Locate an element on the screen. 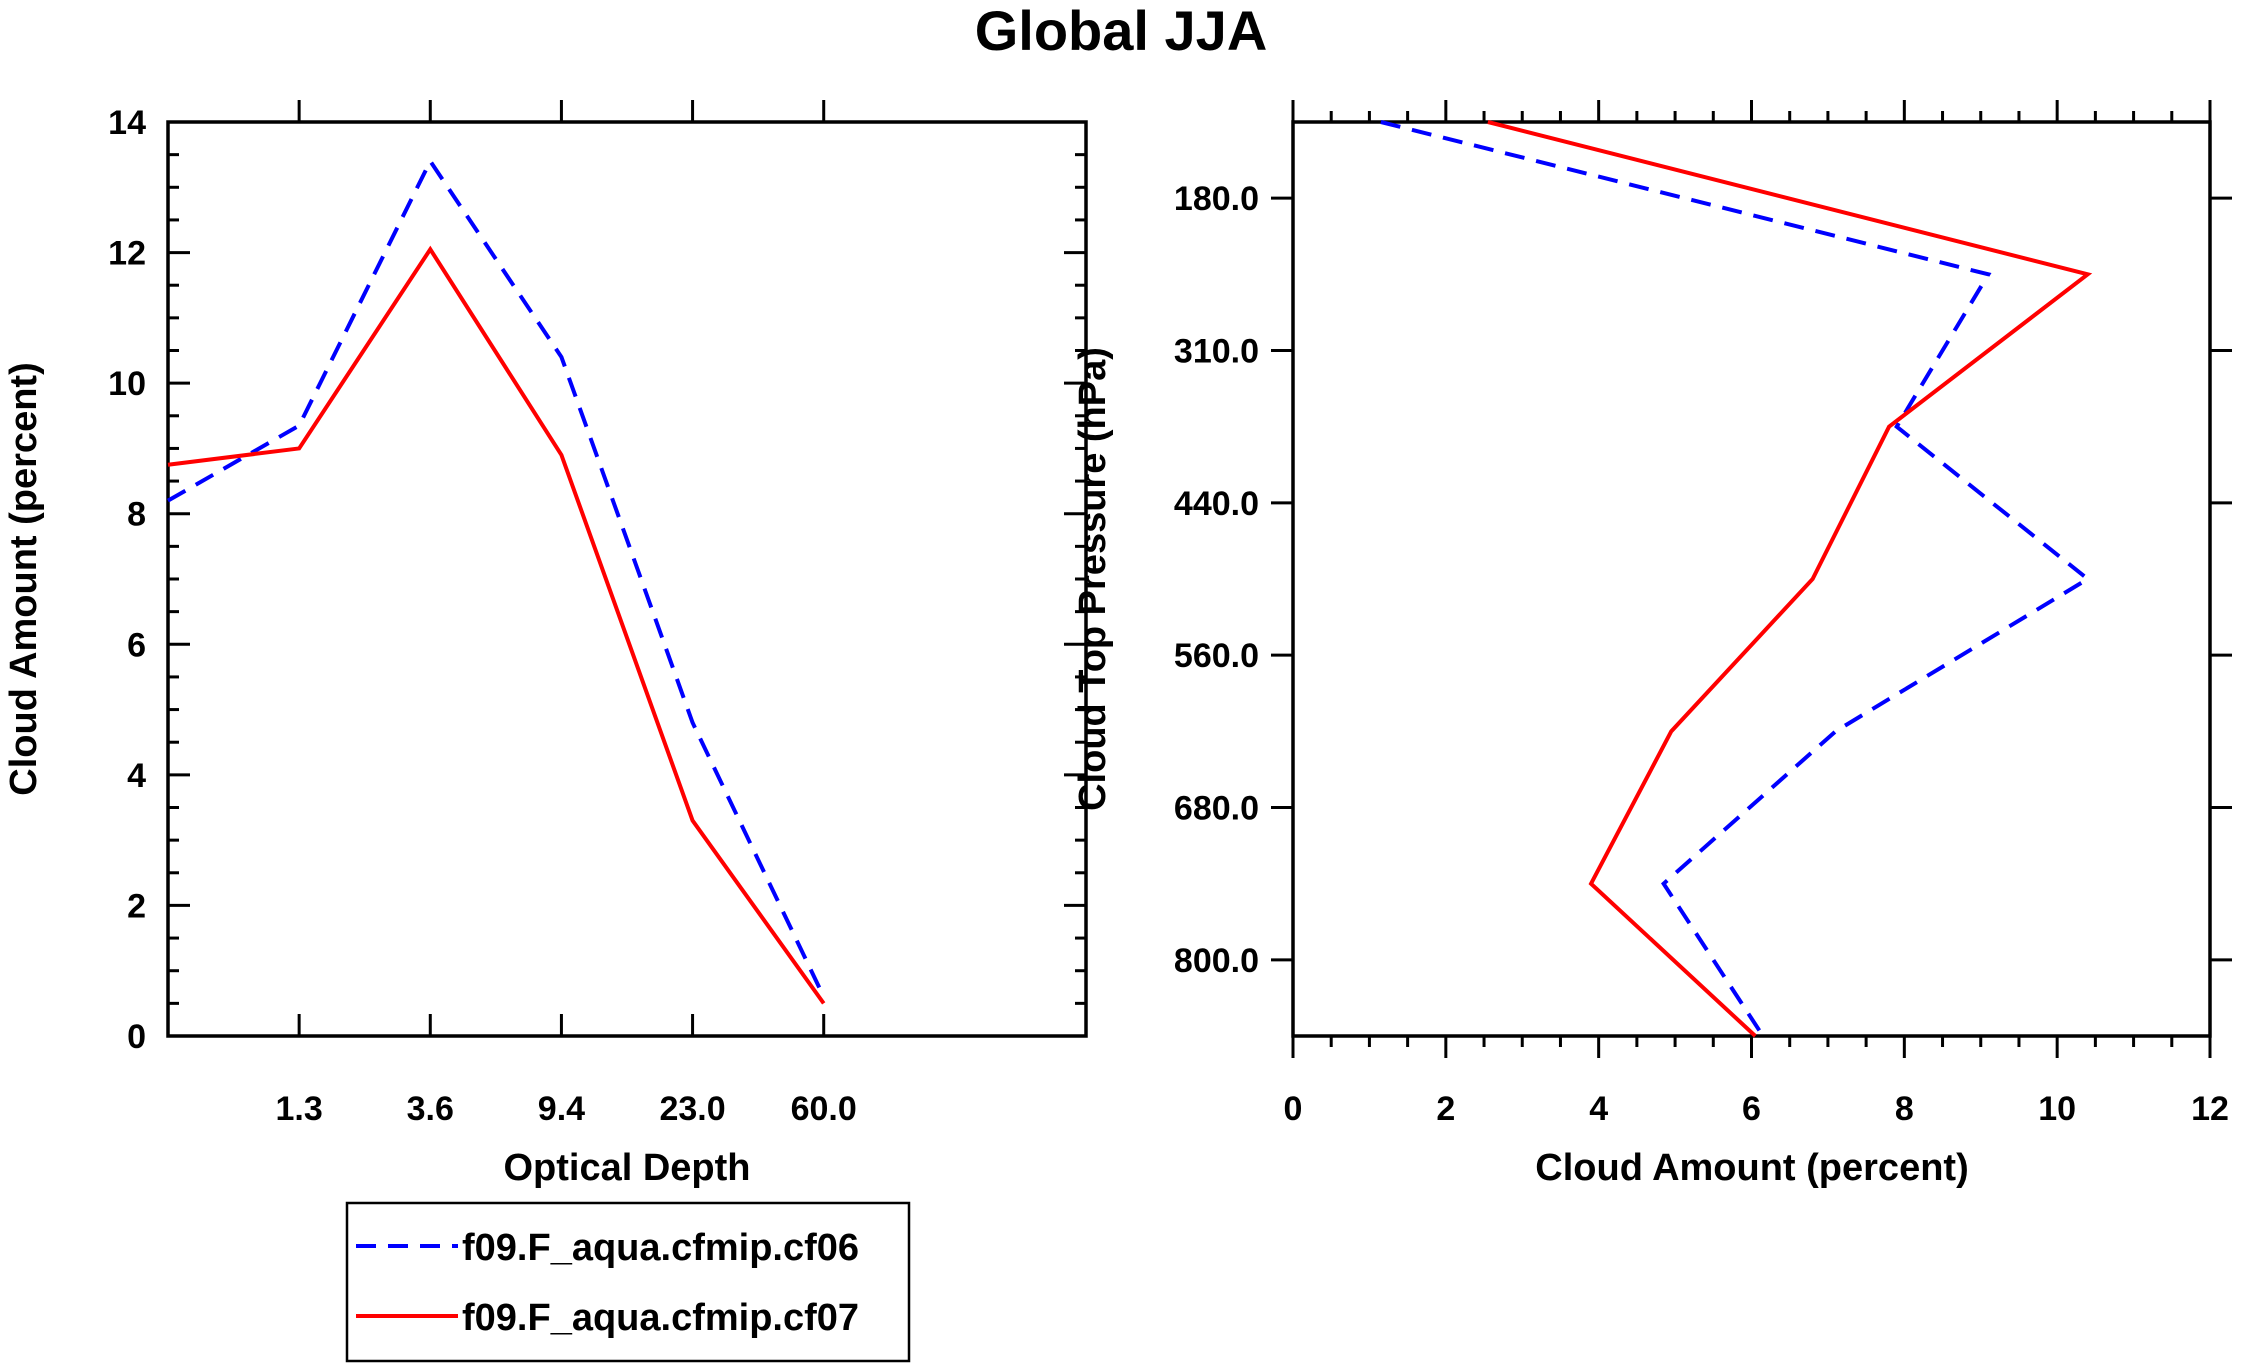  left-y-tick-label: 0 is located at coordinates (136, 1037).